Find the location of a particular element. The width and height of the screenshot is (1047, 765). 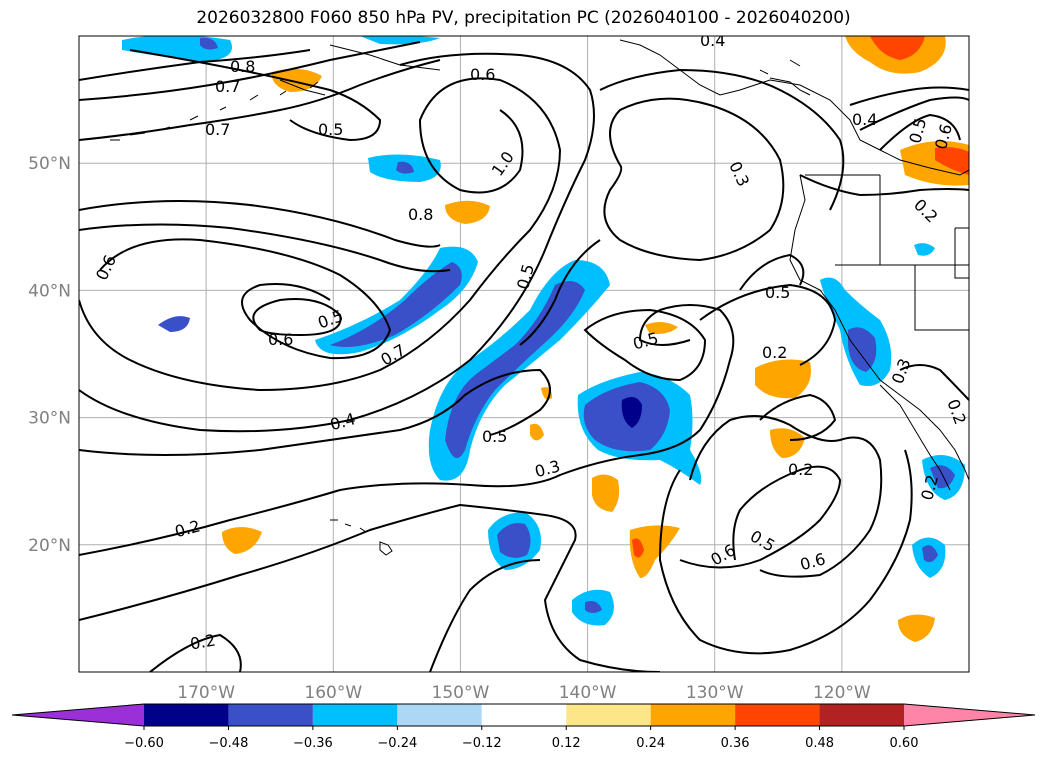

lat-tick-label: 40°N is located at coordinates (49, 291).